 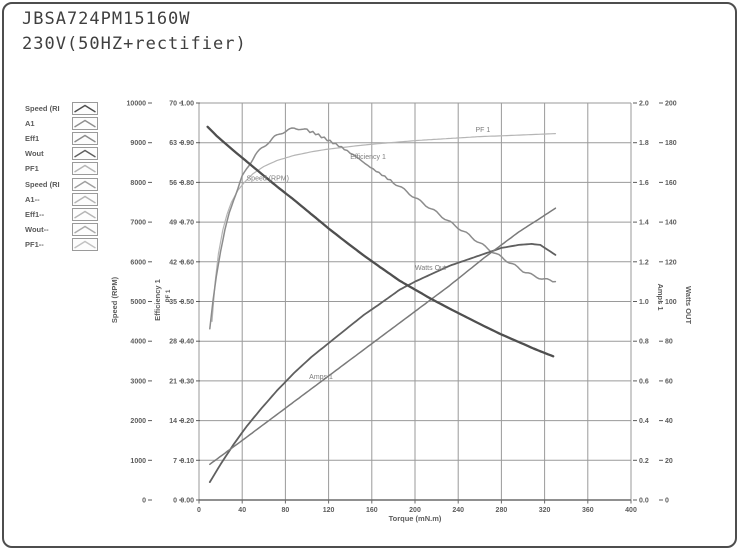 I want to click on tick-label-speed: 4000, so click(x=138, y=342).